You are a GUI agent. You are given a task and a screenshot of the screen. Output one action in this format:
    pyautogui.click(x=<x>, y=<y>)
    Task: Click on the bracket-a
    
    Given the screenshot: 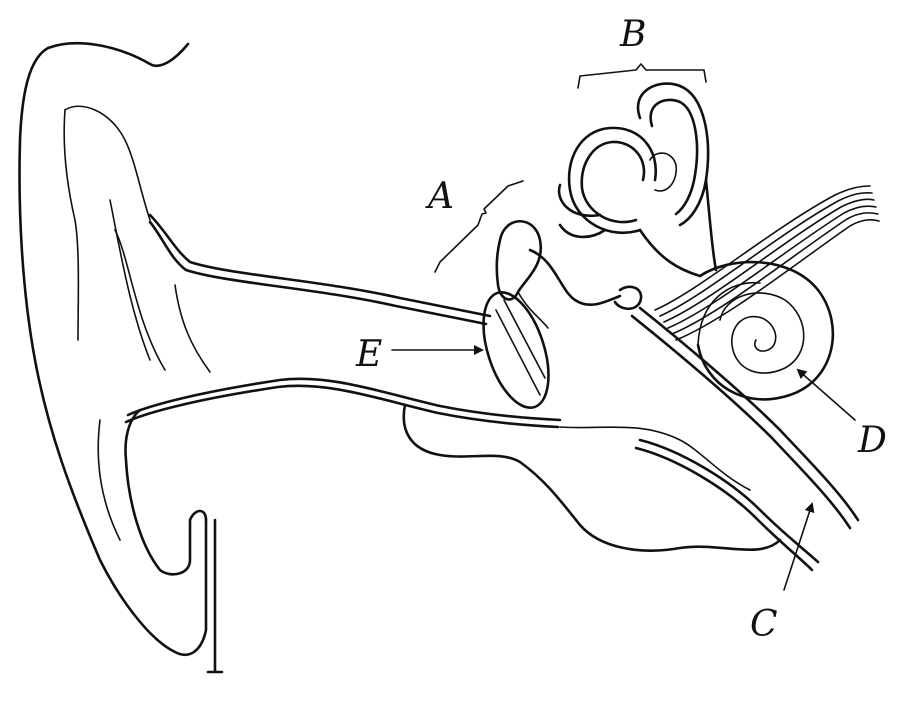 What is the action you would take?
    pyautogui.click(x=479, y=226)
    